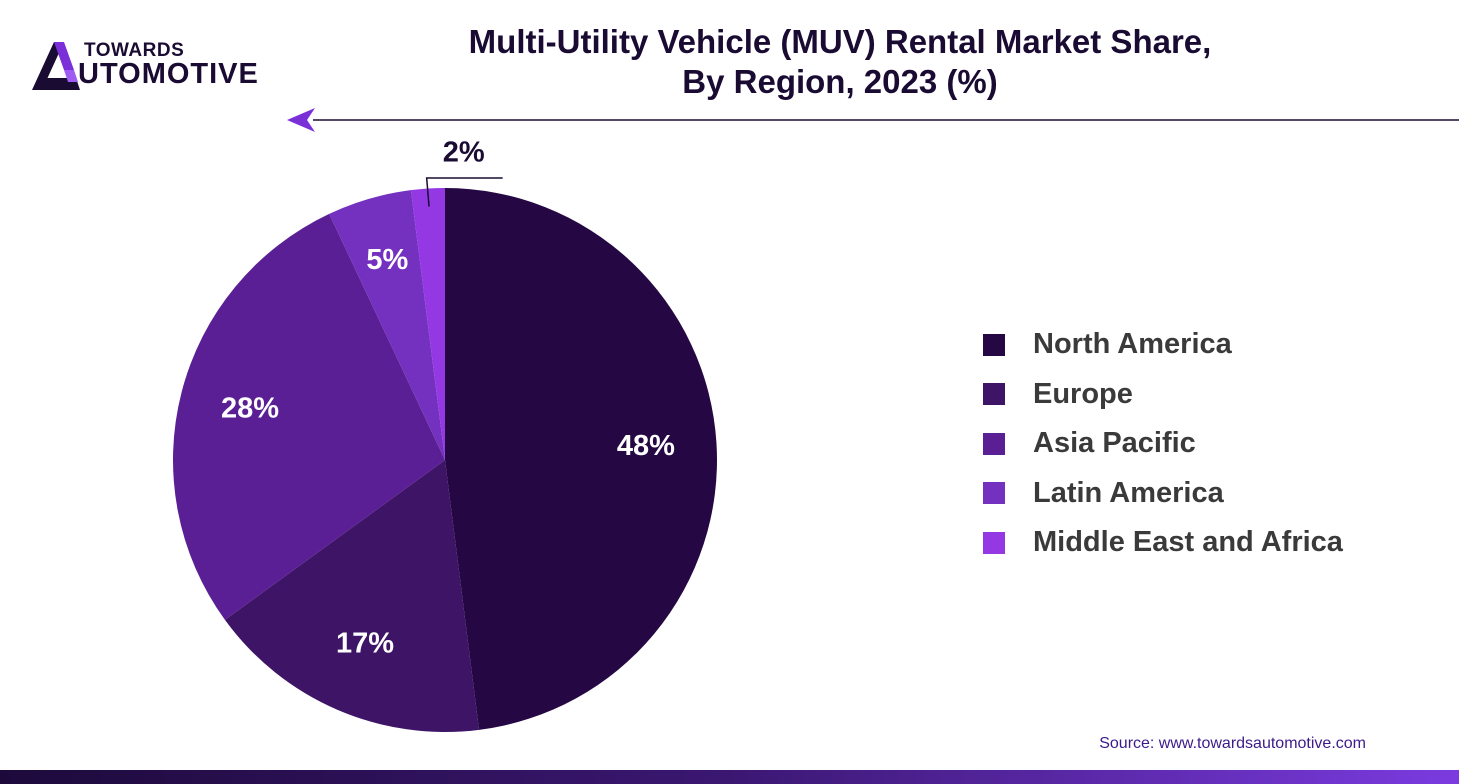  I want to click on legend-item-asia-pacific: Asia Pacific, so click(1163, 444).